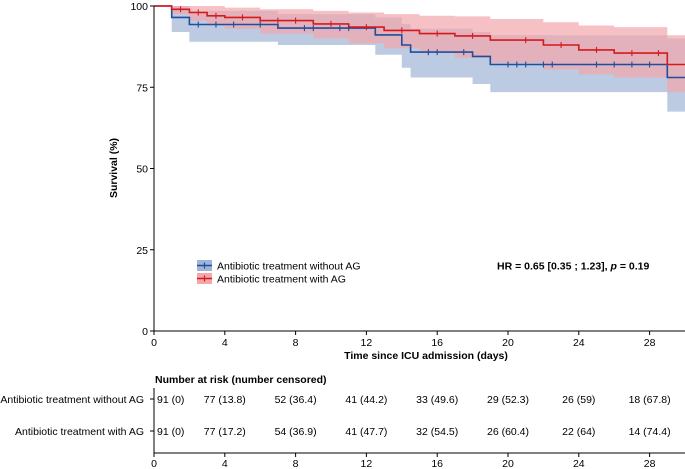 The image size is (685, 469). I want to click on risk-x-tick-label: 24, so click(579, 463).